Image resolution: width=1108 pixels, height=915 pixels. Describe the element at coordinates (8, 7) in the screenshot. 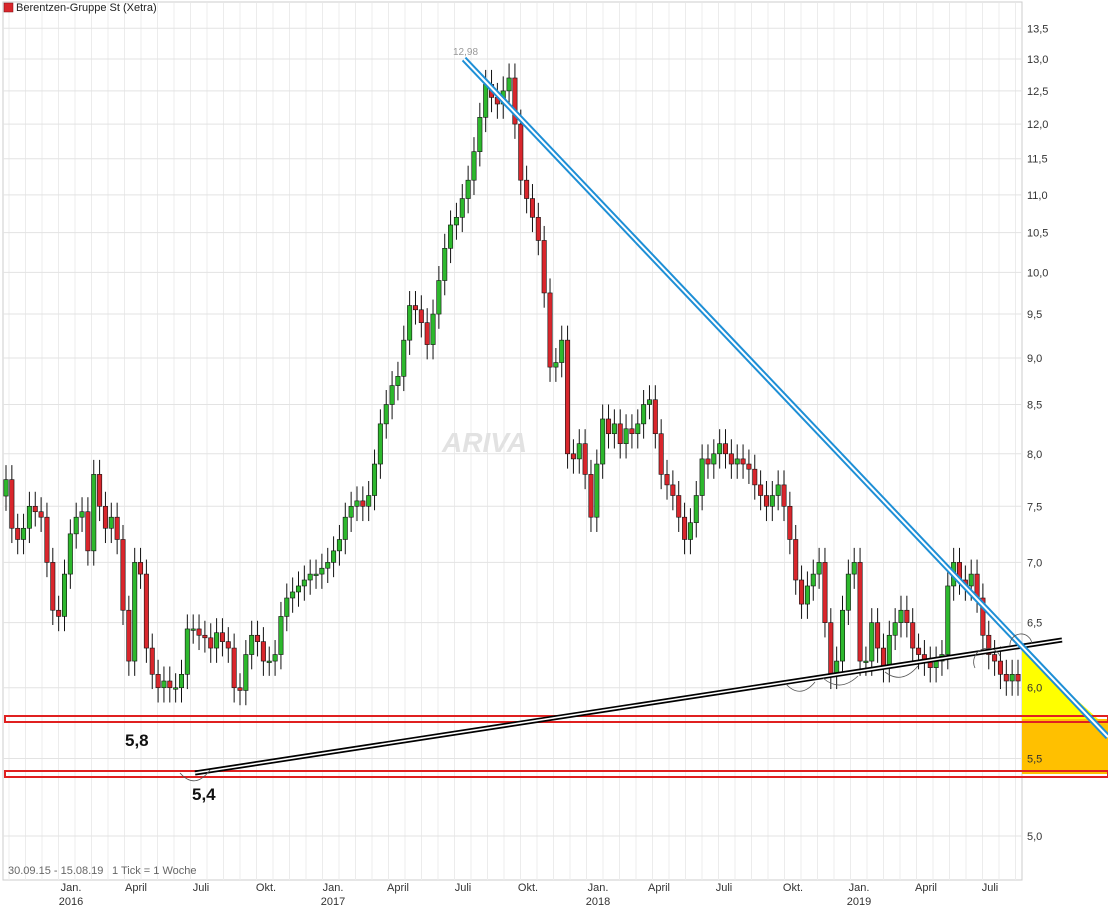

I see `legend-swatch` at that location.